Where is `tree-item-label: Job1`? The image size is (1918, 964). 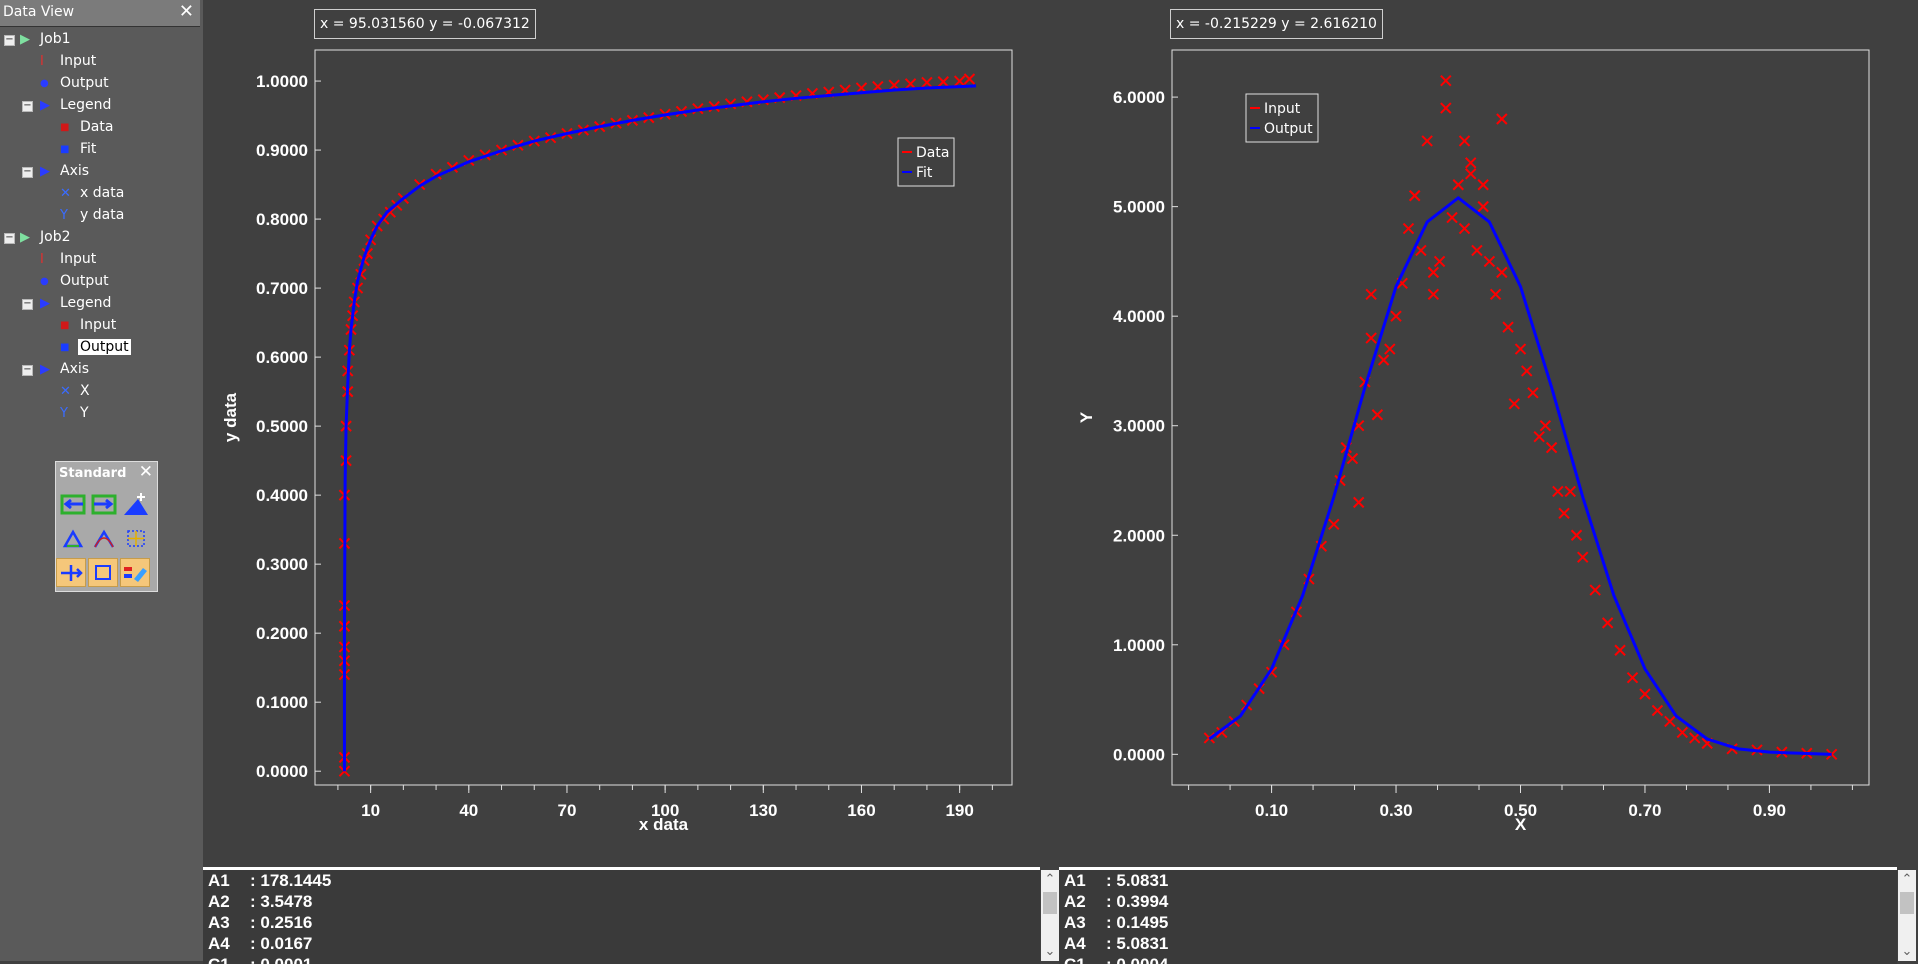 tree-item-label: Job1 is located at coordinates (55, 39).